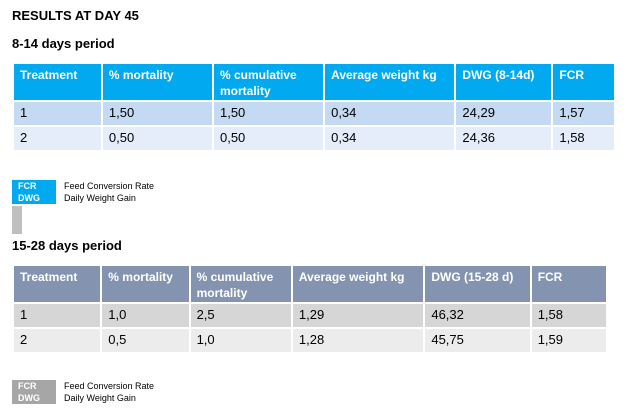  I want to click on cell-cumulative-mortality: 0,50, so click(268, 138).